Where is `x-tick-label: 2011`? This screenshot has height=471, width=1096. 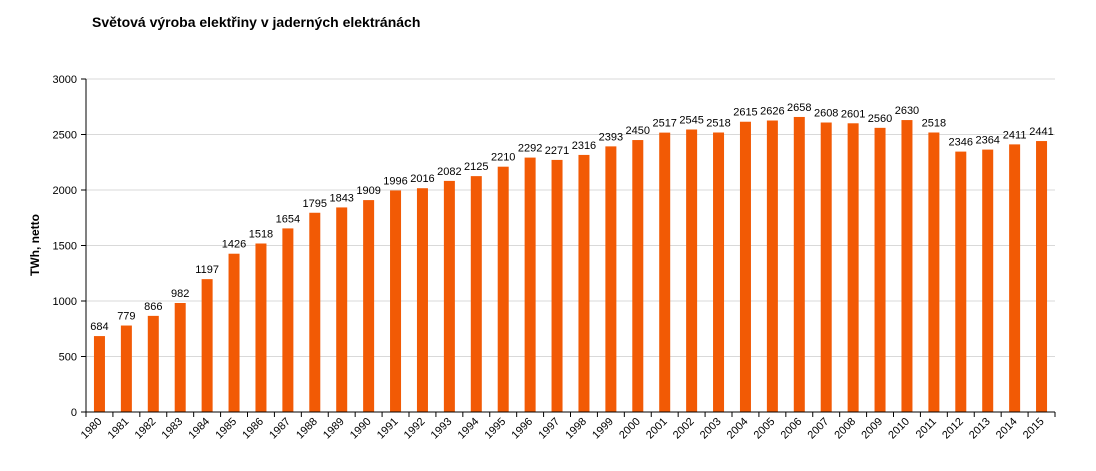 x-tick-label: 2011 is located at coordinates (926, 428).